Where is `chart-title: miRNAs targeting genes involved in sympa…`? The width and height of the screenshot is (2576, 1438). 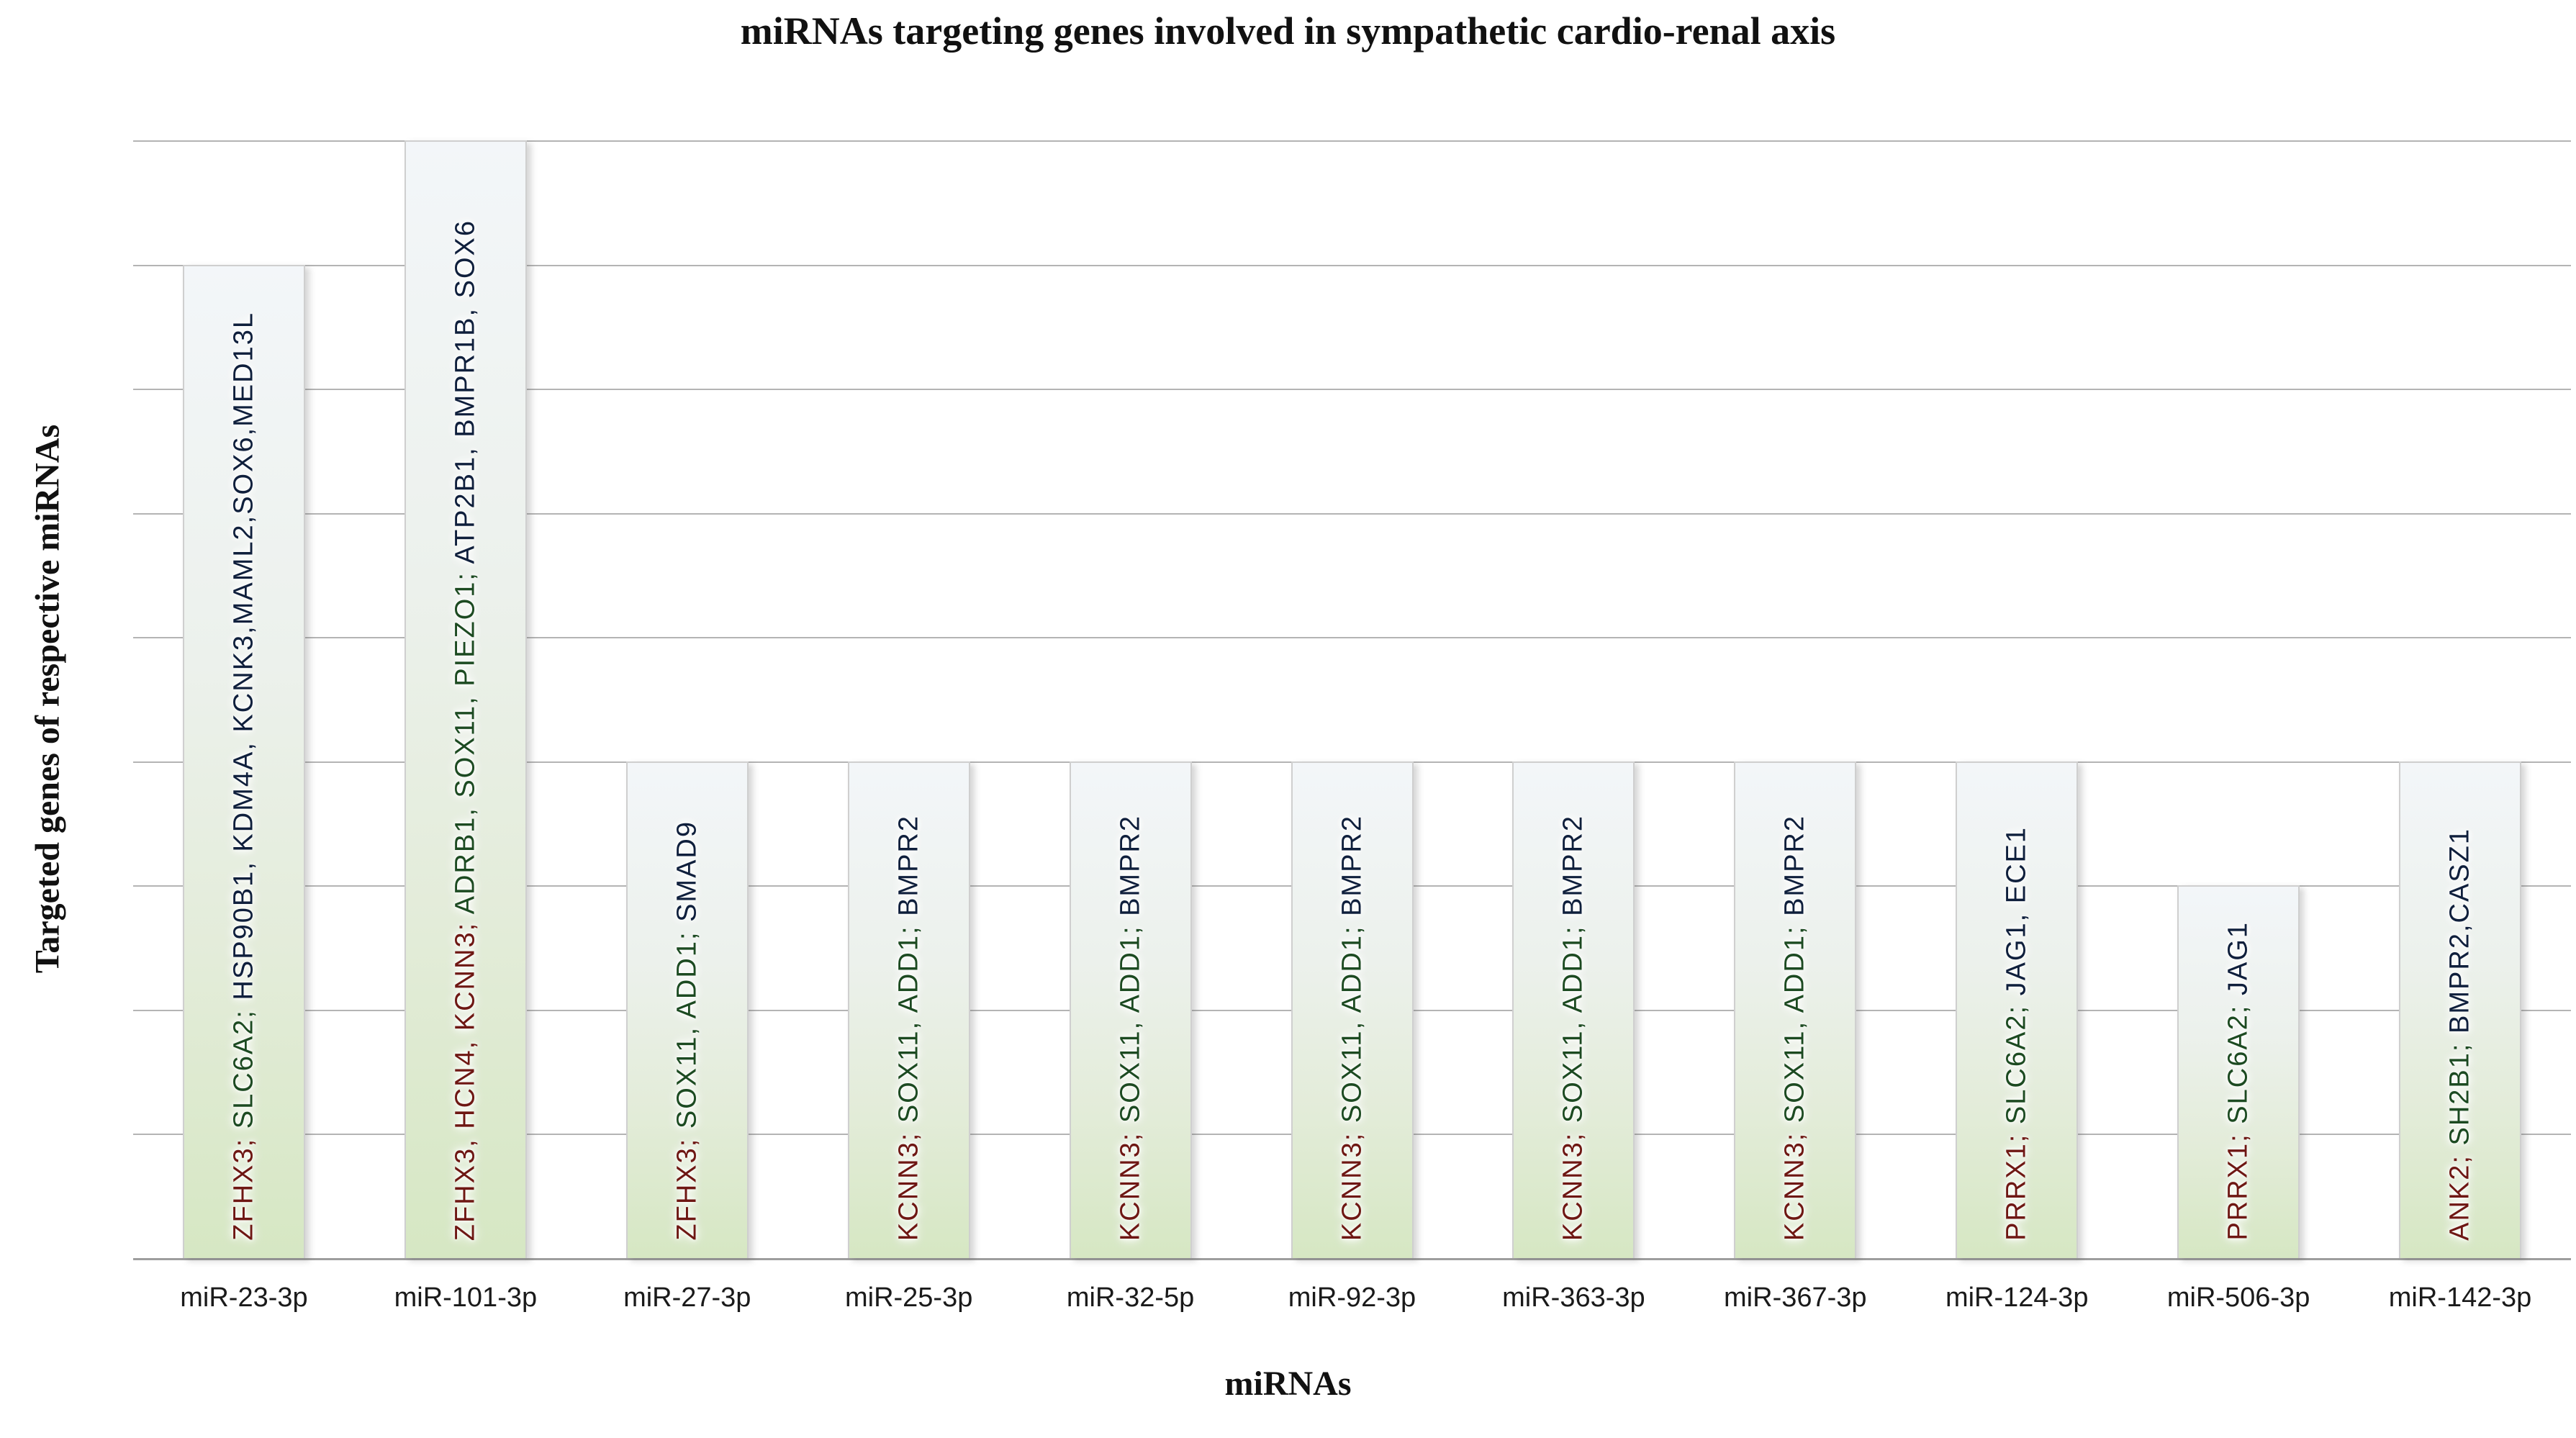
chart-title: miRNAs targeting genes involved in sympa… is located at coordinates (1288, 31).